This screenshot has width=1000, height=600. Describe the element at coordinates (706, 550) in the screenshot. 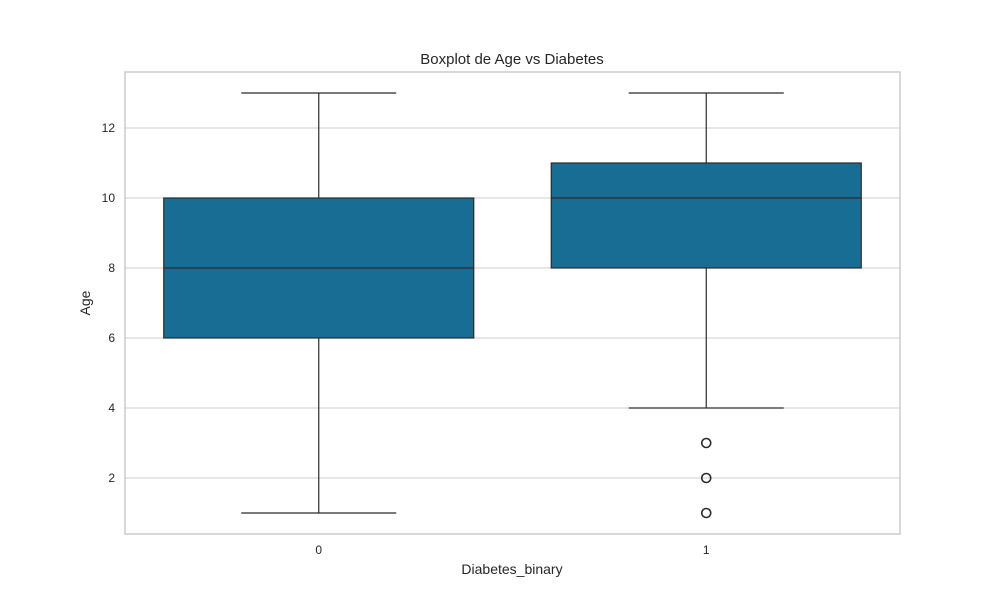

I see `x-tick-label: 1` at that location.